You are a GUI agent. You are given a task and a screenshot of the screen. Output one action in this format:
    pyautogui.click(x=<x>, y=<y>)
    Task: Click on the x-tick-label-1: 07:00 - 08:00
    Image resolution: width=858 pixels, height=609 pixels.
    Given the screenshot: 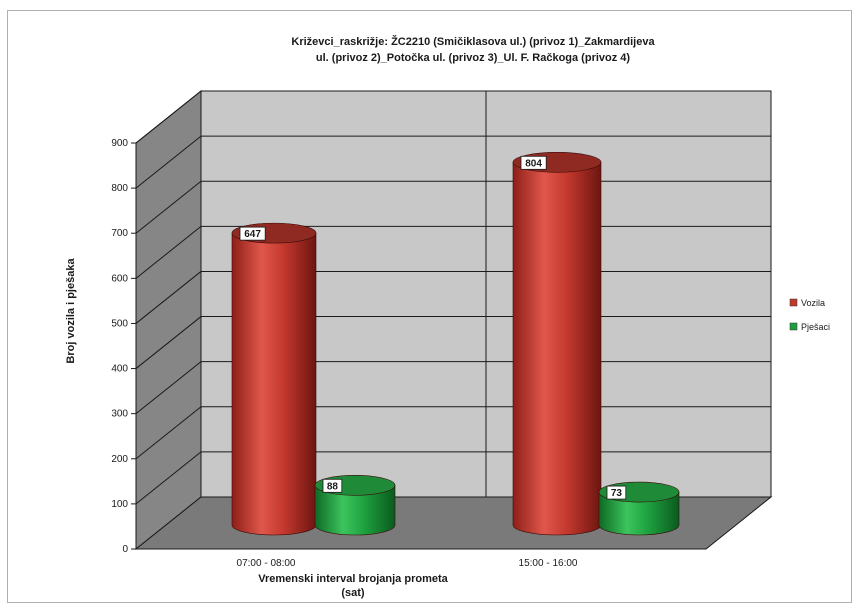 What is the action you would take?
    pyautogui.click(x=266, y=563)
    